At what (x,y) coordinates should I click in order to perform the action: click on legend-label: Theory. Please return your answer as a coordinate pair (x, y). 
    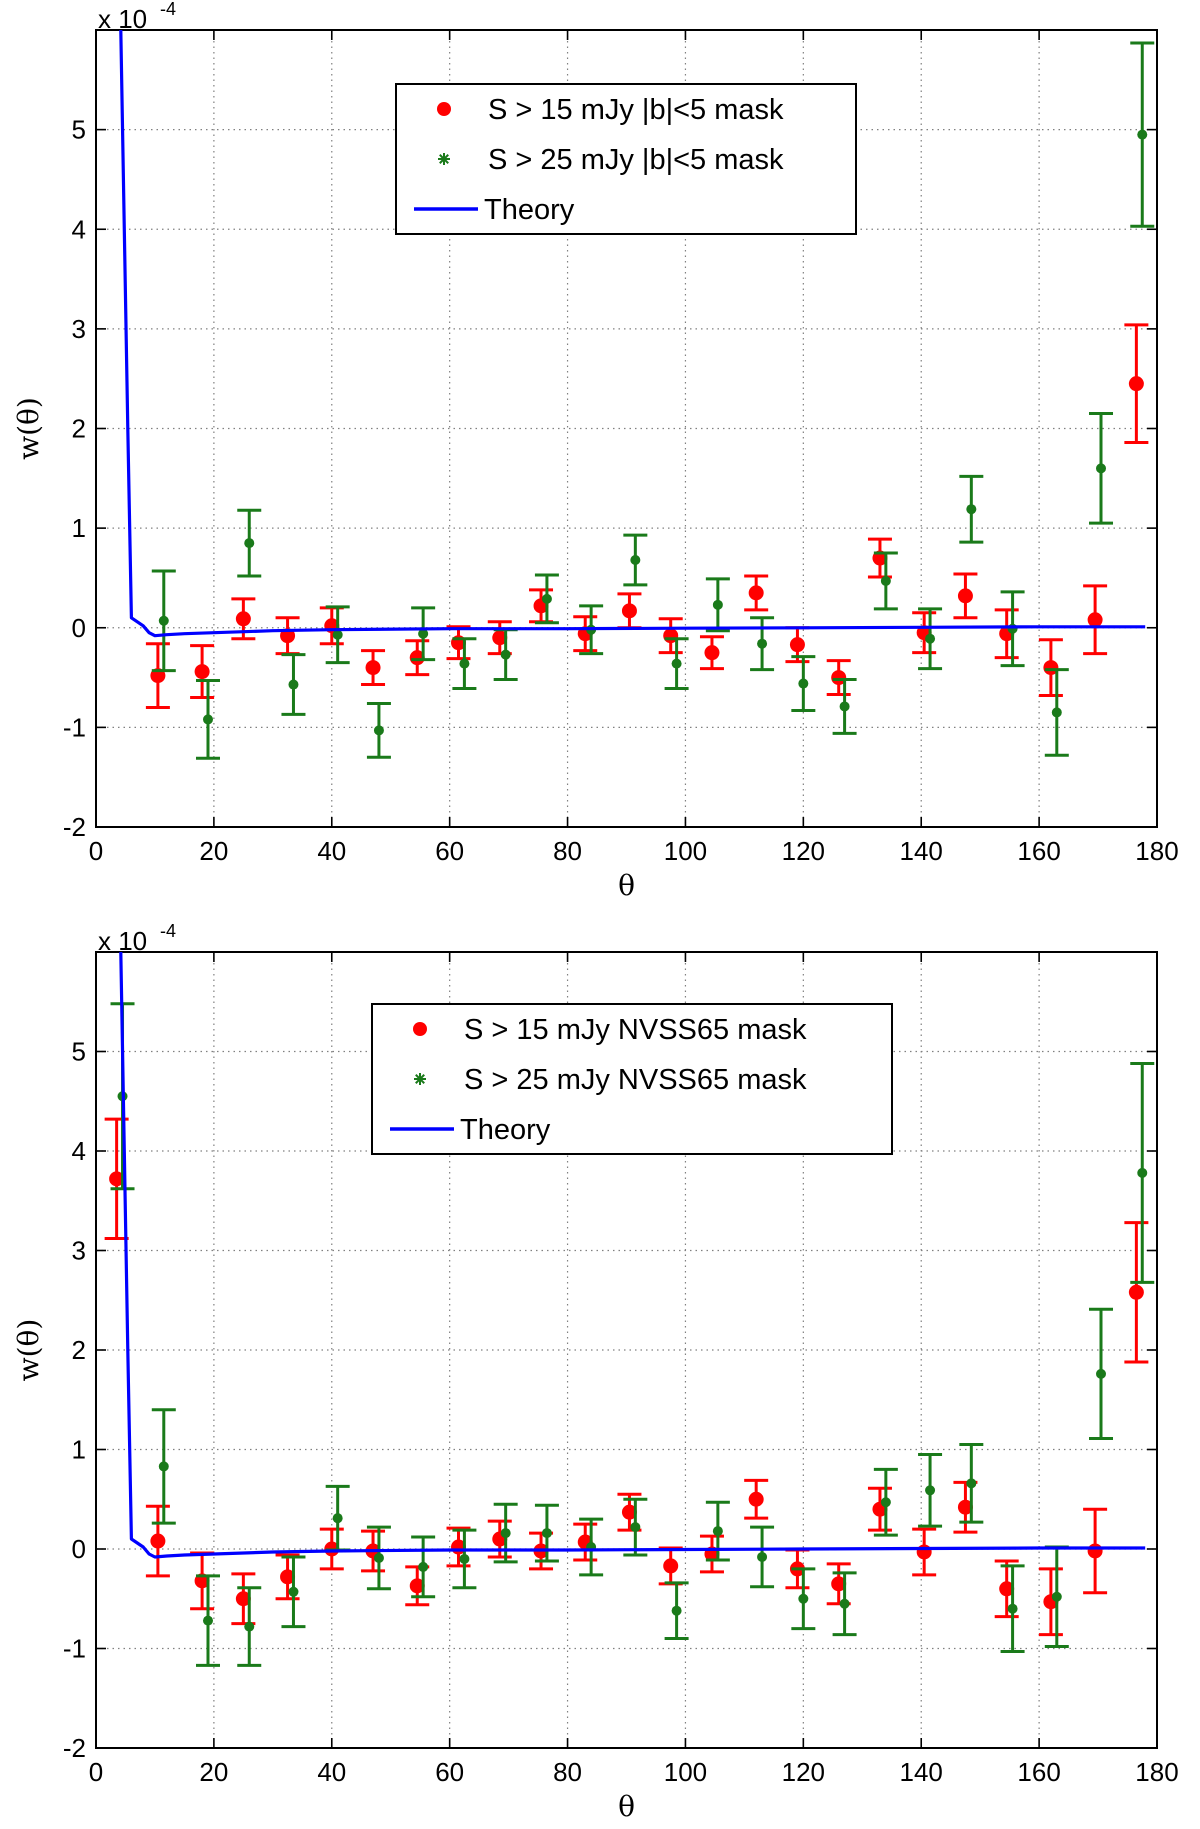
    Looking at the image, I should click on (529, 210).